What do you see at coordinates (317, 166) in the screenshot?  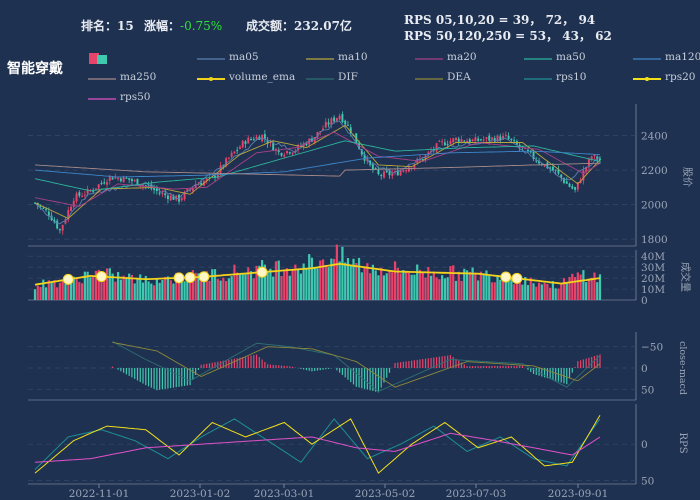 I see `ma-line-ma50` at bounding box center [317, 166].